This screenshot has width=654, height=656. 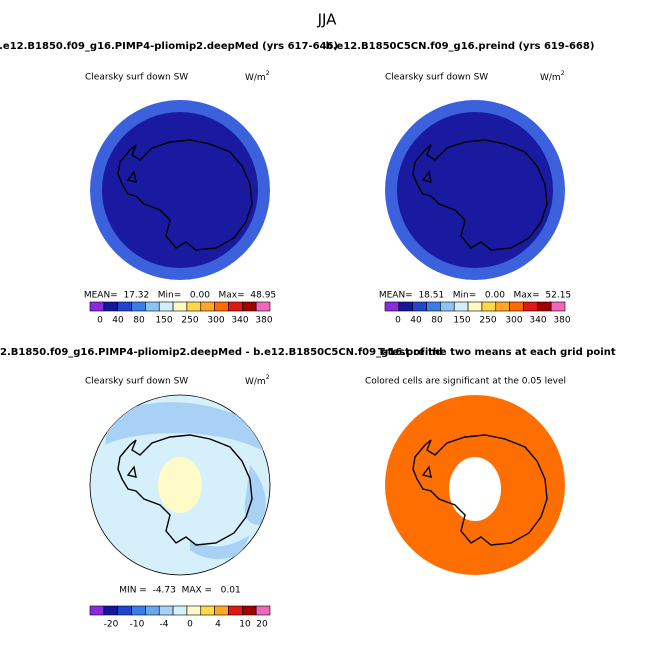 I want to click on stats: MEAN= 17.32 Min= 0.00 Max= 48.95, so click(x=180, y=296).